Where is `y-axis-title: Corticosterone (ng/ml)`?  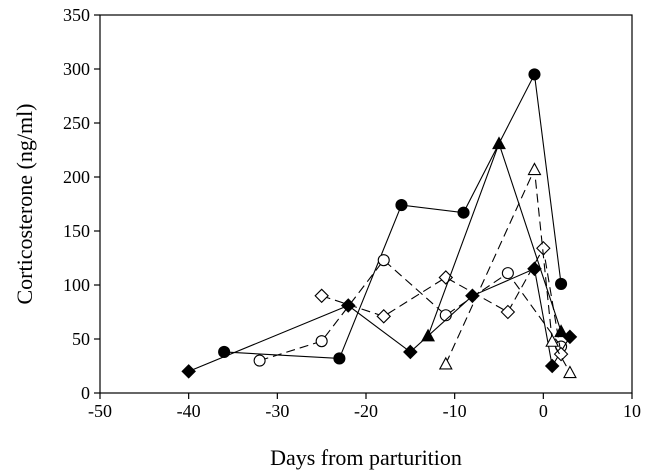 y-axis-title: Corticosterone (ng/ml) is located at coordinates (24, 203).